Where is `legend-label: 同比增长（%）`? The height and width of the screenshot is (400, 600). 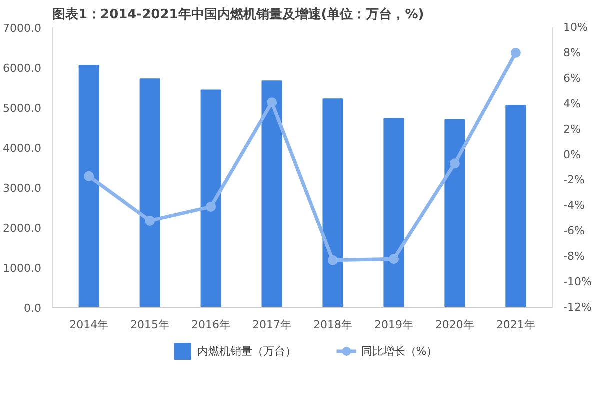 legend-label: 同比增长（%） is located at coordinates (399, 351).